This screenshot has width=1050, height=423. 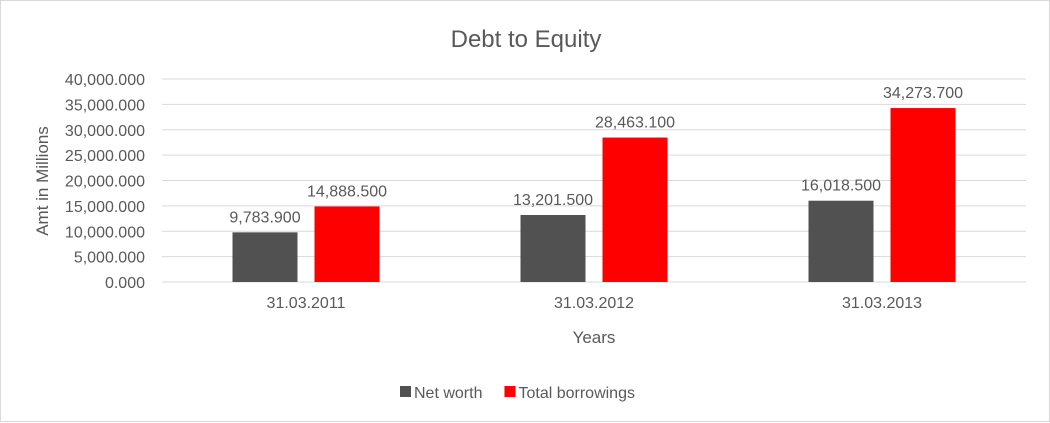 I want to click on legend-label: Total borrowings, so click(x=576, y=393).